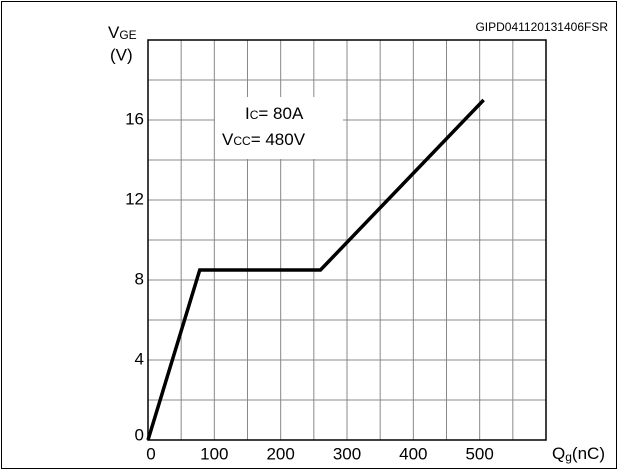 The height and width of the screenshot is (470, 618). What do you see at coordinates (134, 118) in the screenshot?
I see `y-tick-label: 16` at bounding box center [134, 118].